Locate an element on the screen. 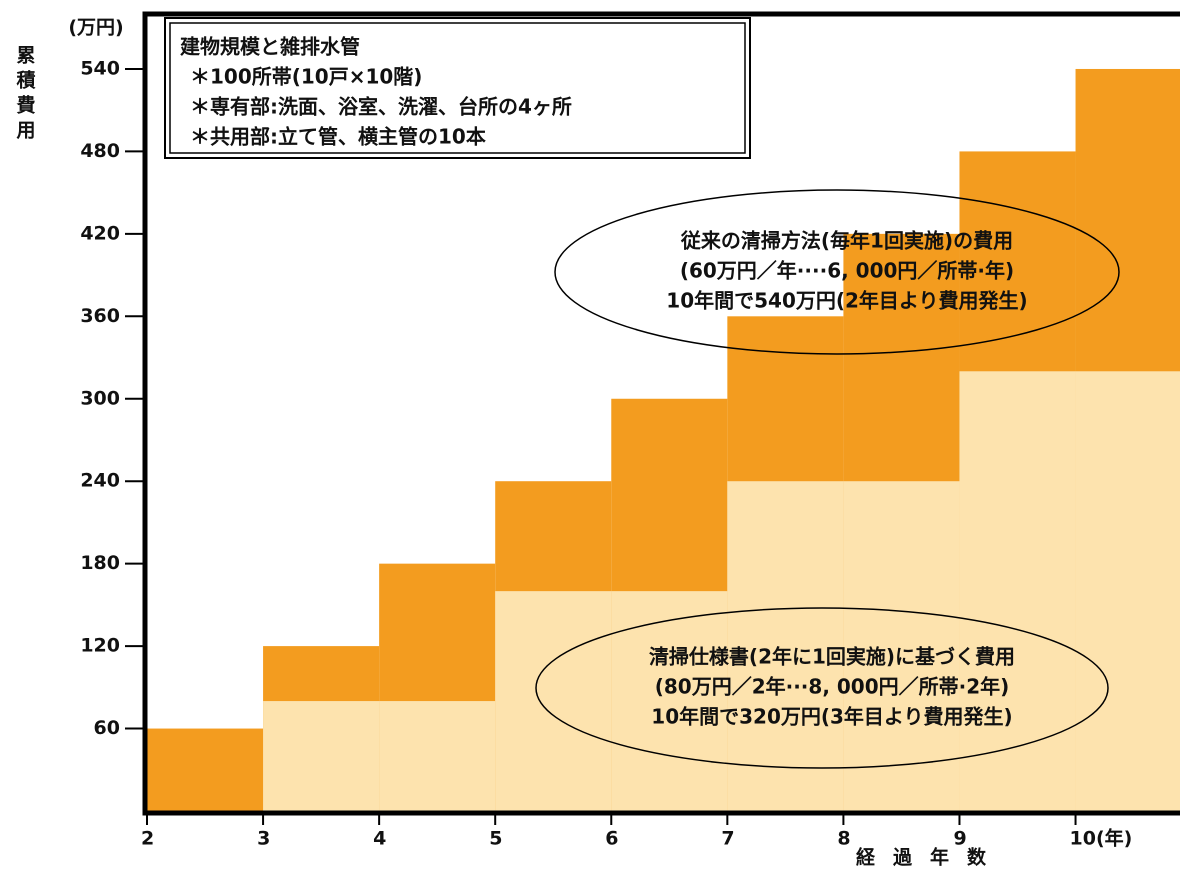 Image resolution: width=1180 pixels, height=873 pixels. y-unit: (万円) is located at coordinates (95, 28).